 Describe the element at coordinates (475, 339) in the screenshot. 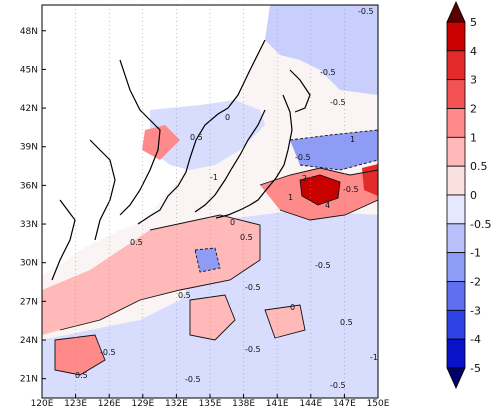

I see `colorbar-label: -4` at that location.